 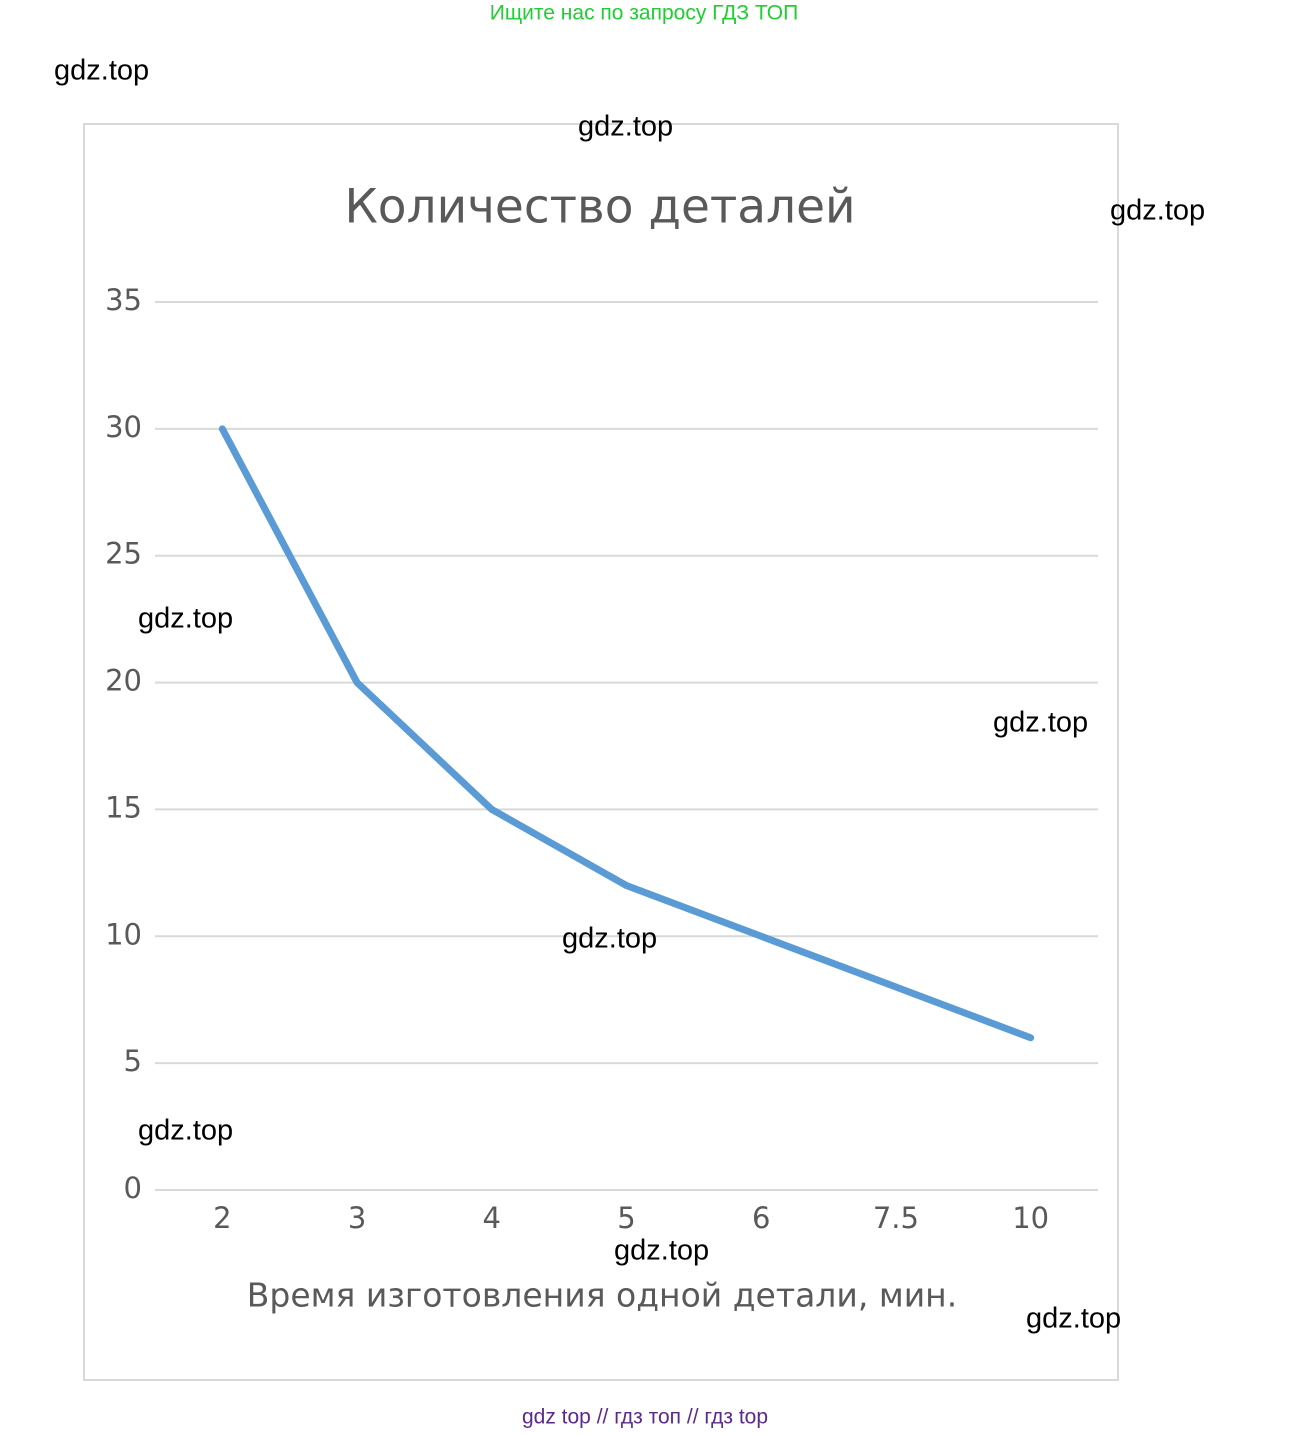 I want to click on x-tick-label: 2, so click(x=222, y=1218).